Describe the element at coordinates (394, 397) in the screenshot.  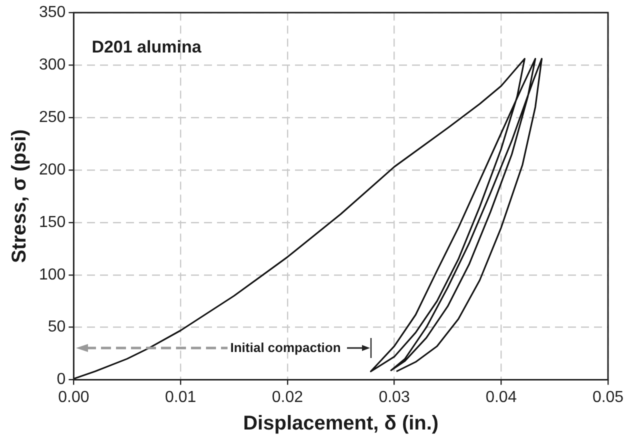
I see `x-tick-label: 0.03` at that location.